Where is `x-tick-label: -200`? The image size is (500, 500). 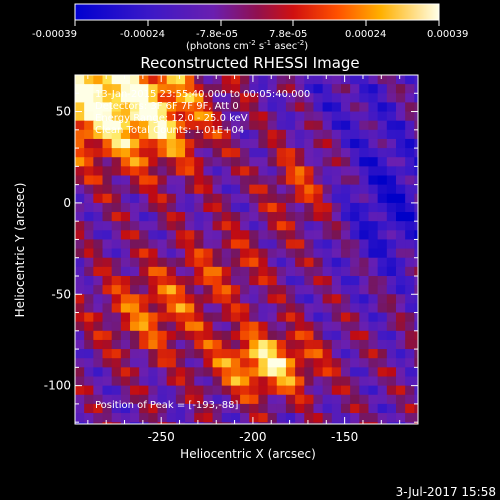
x-tick-label: -200 is located at coordinates (252, 437).